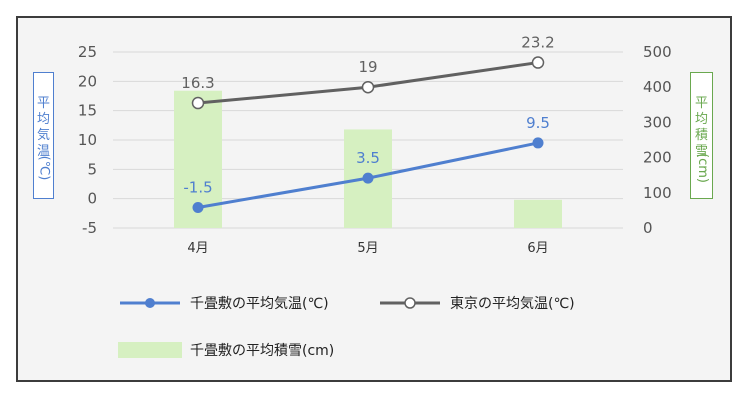  I want to click on y-left-char: 温, so click(43, 151).